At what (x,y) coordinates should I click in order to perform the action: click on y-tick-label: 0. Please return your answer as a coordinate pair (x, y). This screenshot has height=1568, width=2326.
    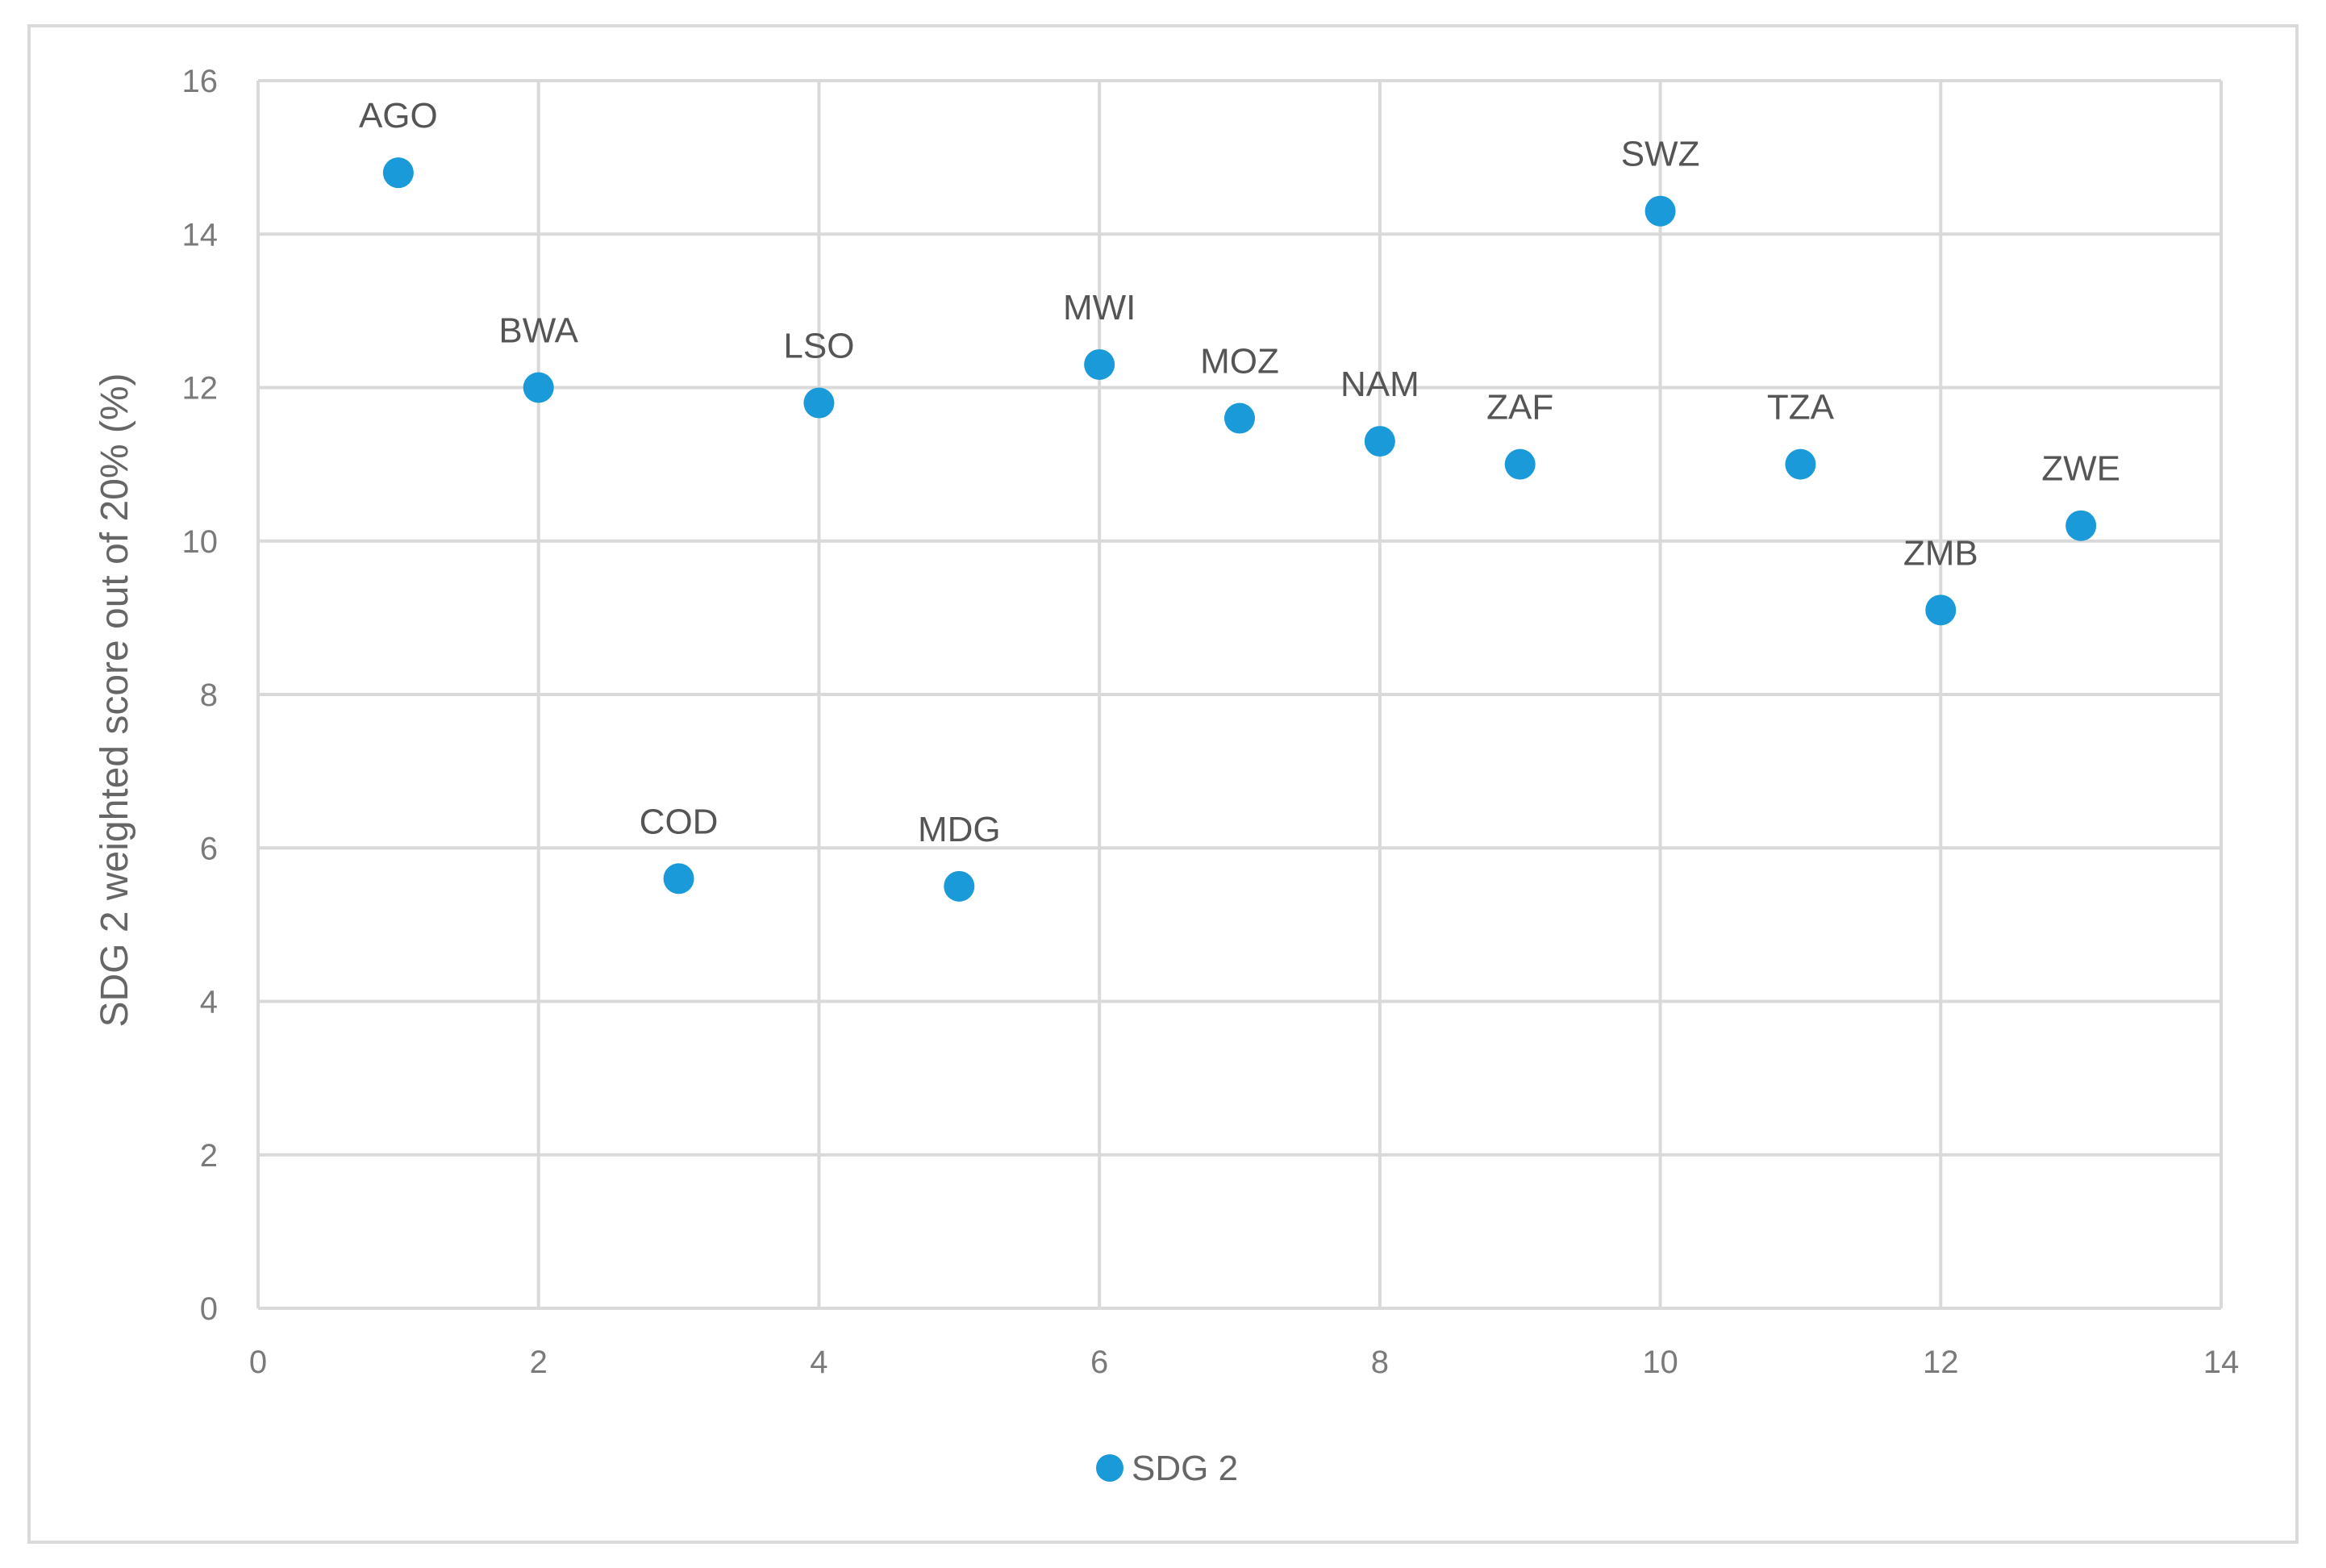
    Looking at the image, I should click on (209, 1309).